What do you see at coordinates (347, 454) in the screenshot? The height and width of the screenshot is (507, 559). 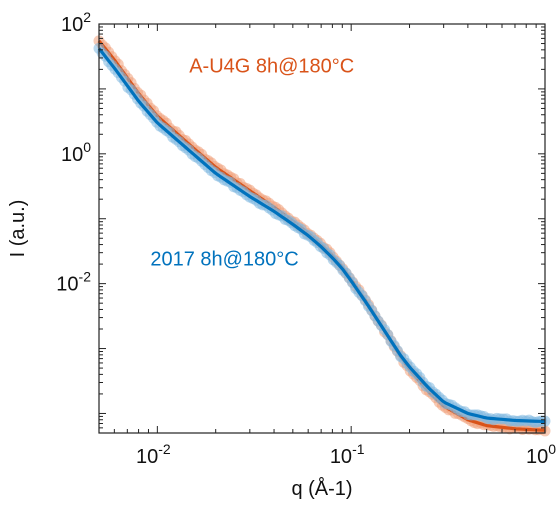 I see `x-tick-label: 10⁻¹` at bounding box center [347, 454].